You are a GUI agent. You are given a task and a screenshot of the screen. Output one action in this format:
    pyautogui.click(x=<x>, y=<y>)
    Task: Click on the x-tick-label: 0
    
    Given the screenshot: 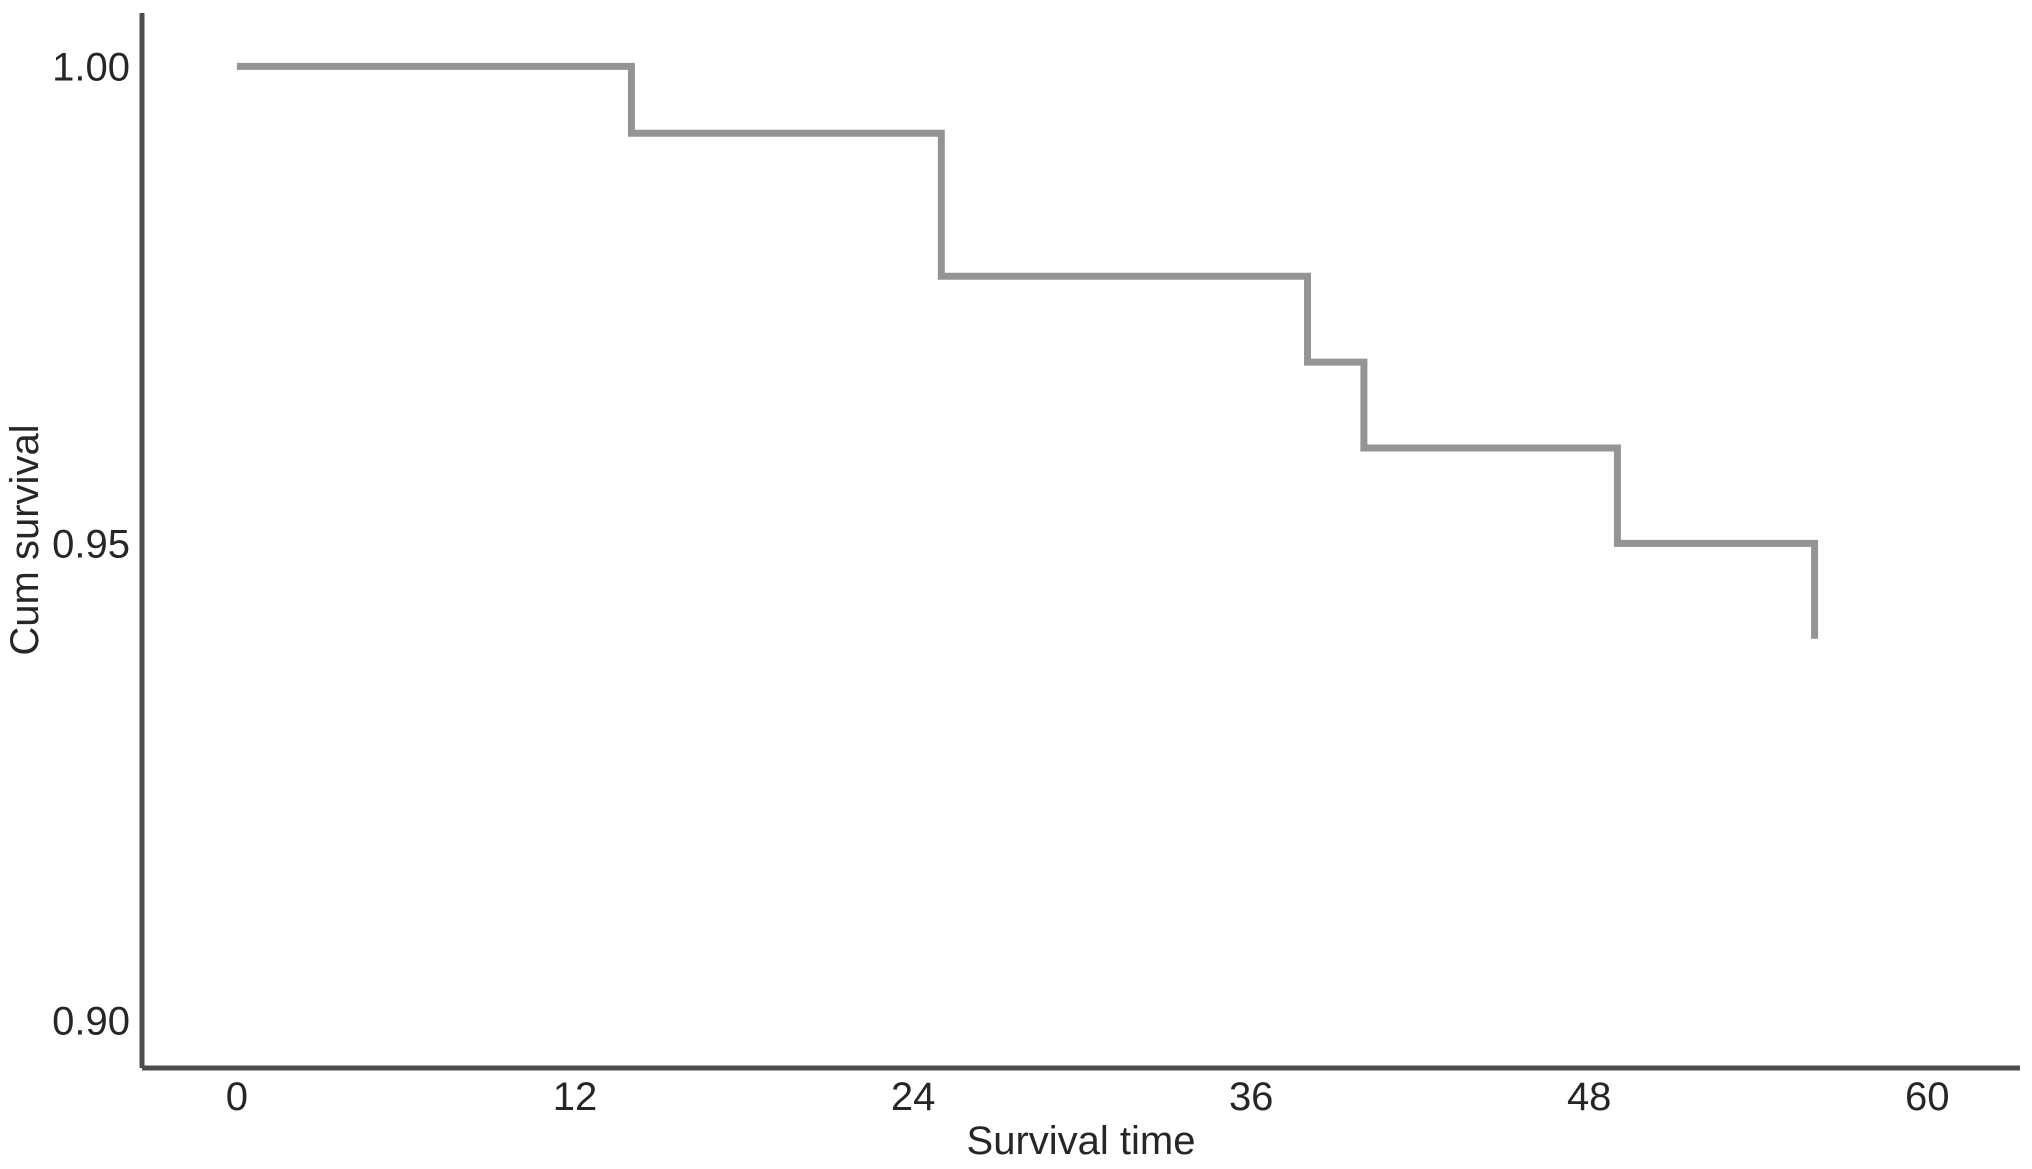 What is the action you would take?
    pyautogui.click(x=237, y=1097)
    